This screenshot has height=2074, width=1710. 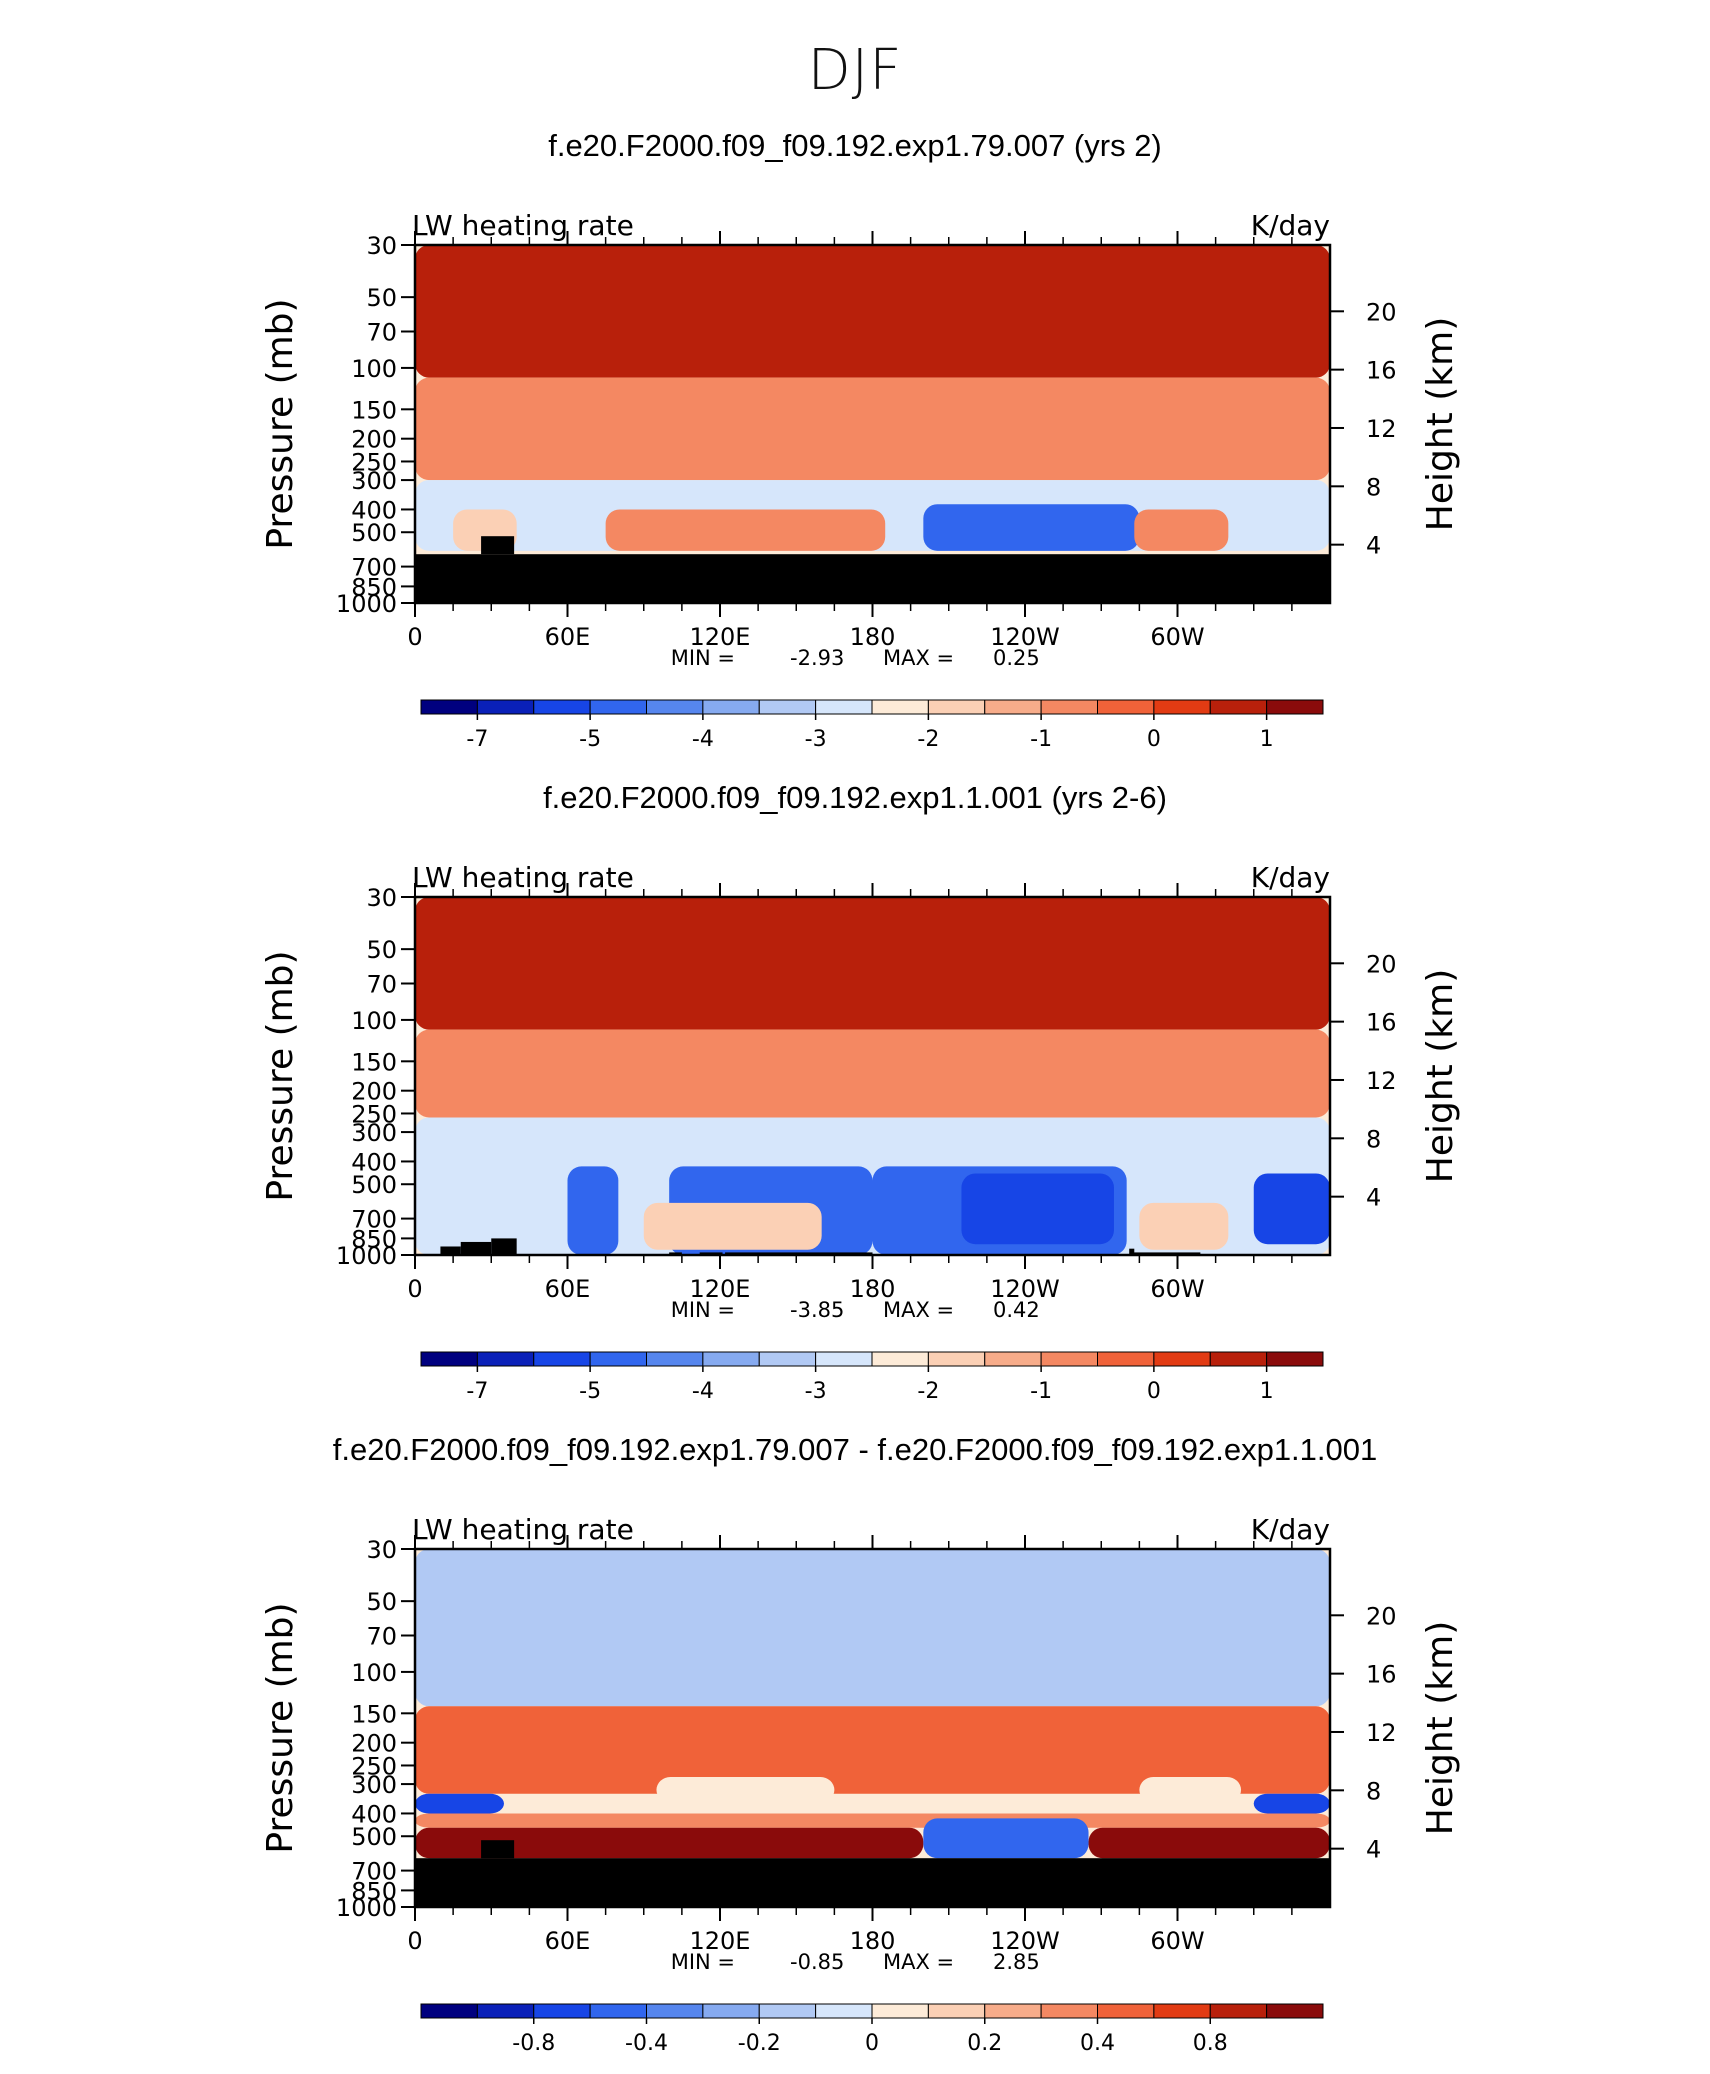 I want to click on colorbar-tick-label: -3, so click(x=816, y=1391).